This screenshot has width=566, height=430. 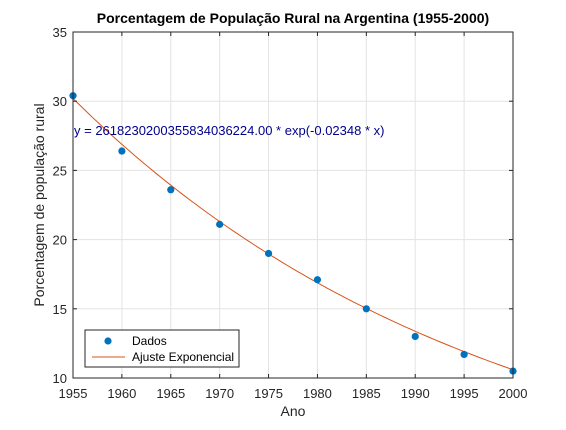 I want to click on y-tick-label: 15, so click(x=60, y=309).